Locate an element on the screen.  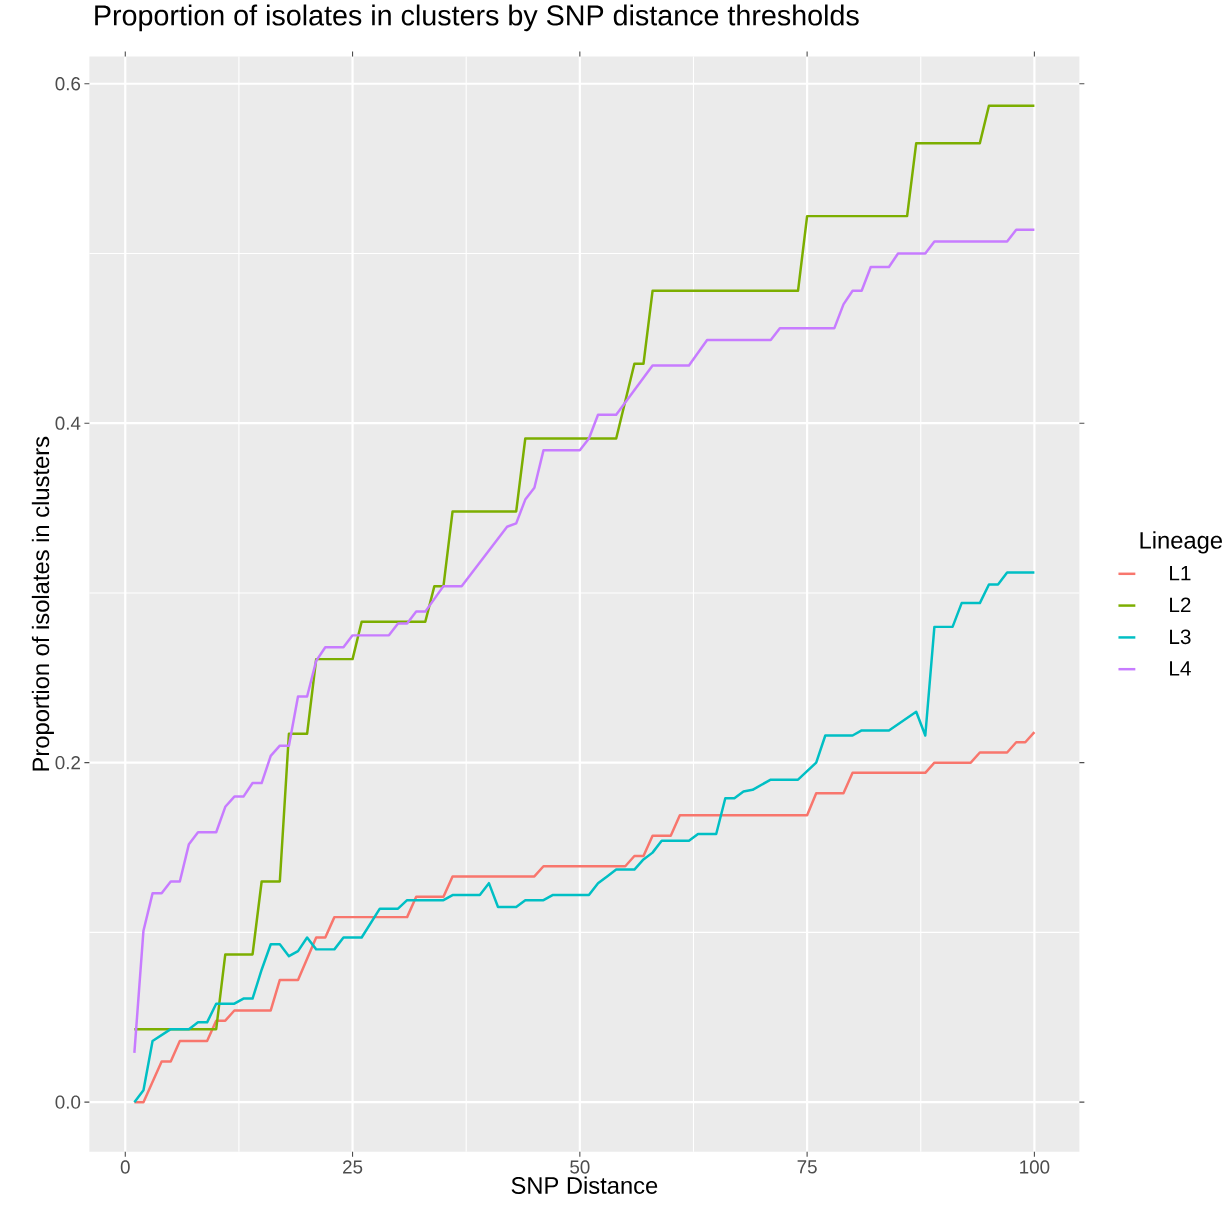
legend-label: L1 is located at coordinates (1180, 573).